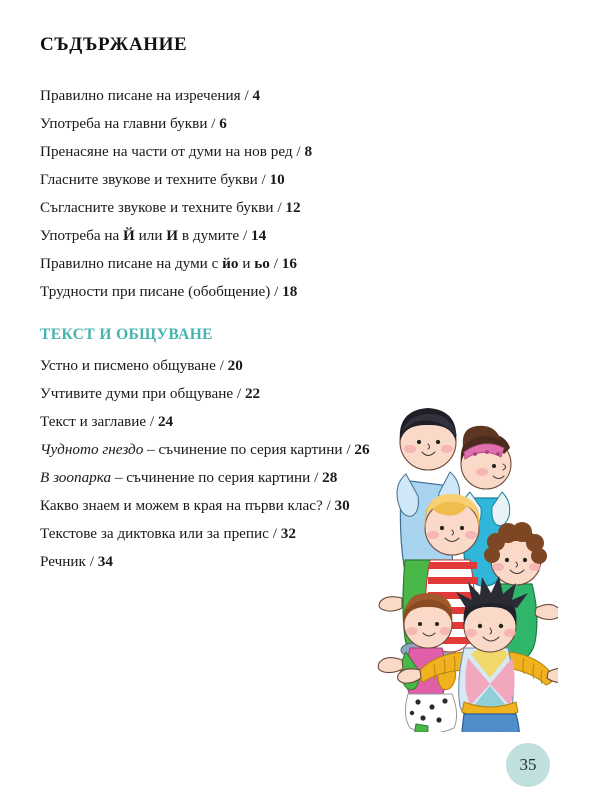  I want to click on toc-entry-page-number: 16, so click(289, 263).